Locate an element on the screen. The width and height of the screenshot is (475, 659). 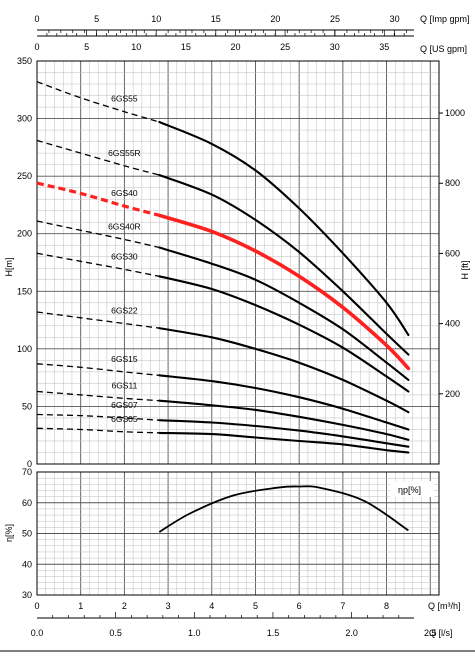
efficiency-legend-label: ηp[%] is located at coordinates (409, 490).